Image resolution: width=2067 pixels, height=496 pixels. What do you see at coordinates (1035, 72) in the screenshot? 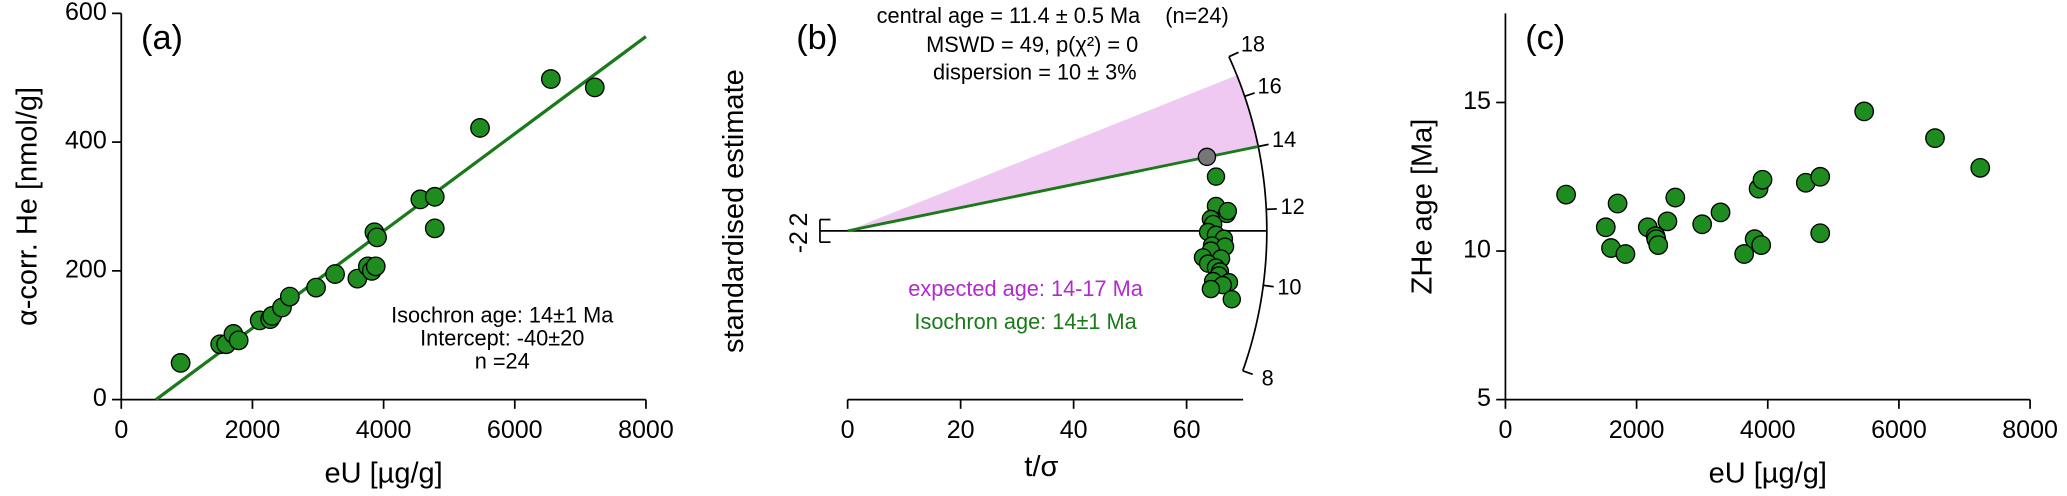
I see `annotation: dispersion = 10 ± 3%` at bounding box center [1035, 72].